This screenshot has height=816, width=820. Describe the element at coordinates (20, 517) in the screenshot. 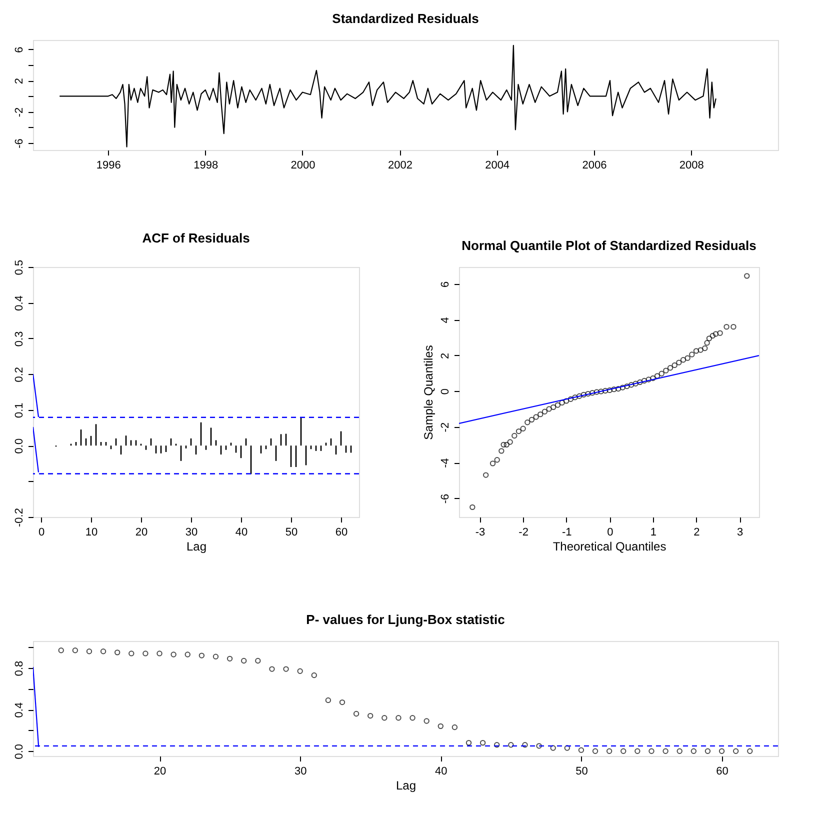

I see `y-tick-label: -0.2` at that location.